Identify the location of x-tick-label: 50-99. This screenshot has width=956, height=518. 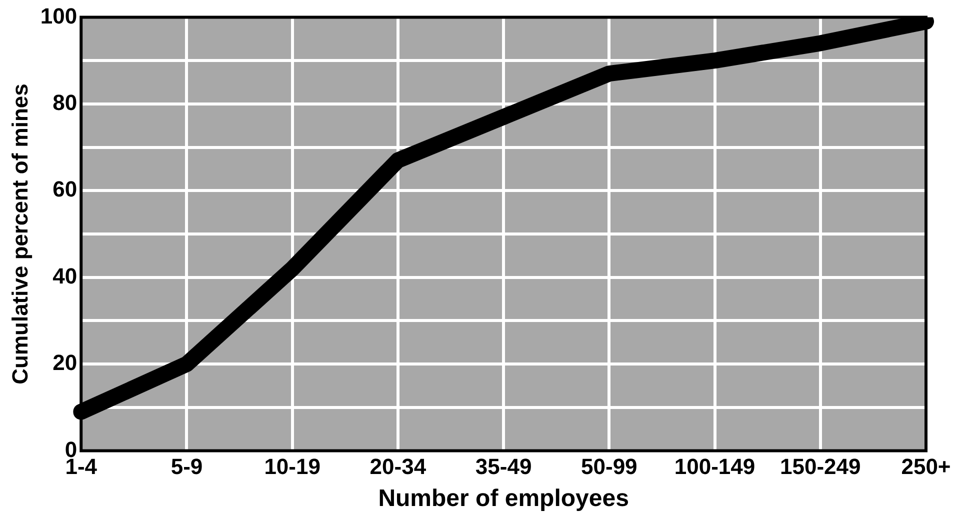
(609, 467).